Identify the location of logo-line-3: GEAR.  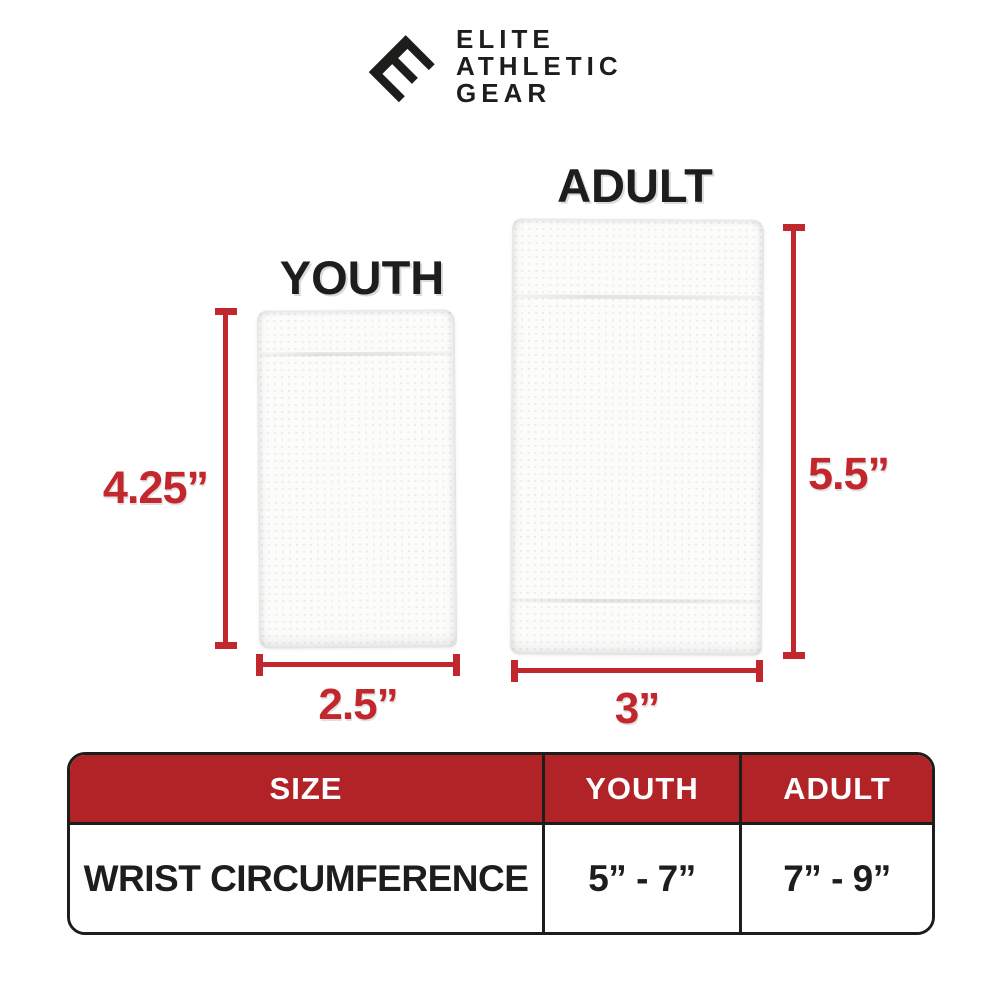
(504, 93).